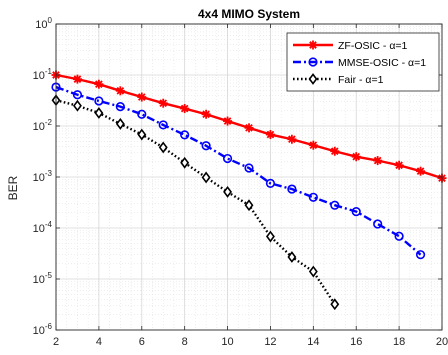  What do you see at coordinates (43, 227) in the screenshot?
I see `y-tick-label: 10⁻⁴` at bounding box center [43, 227].